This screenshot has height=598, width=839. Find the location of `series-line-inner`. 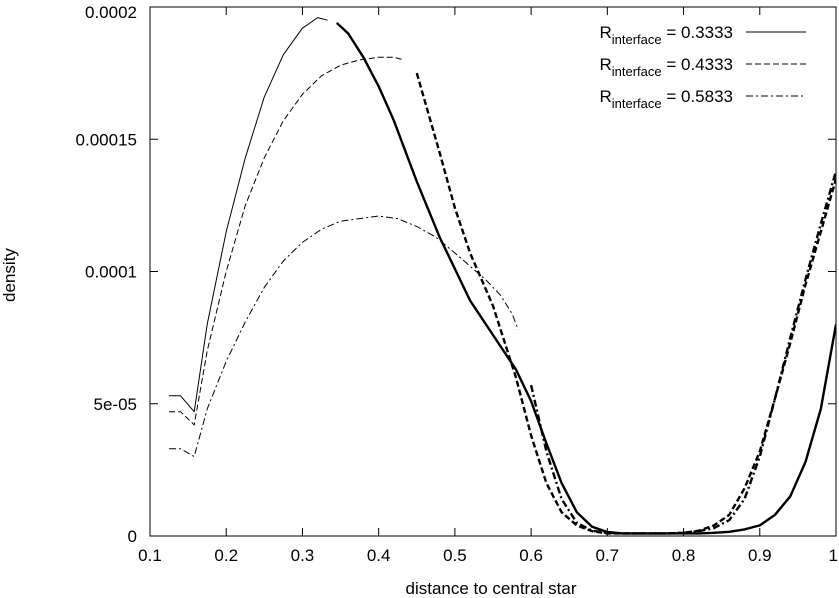

series-line-inner is located at coordinates (248, 215).